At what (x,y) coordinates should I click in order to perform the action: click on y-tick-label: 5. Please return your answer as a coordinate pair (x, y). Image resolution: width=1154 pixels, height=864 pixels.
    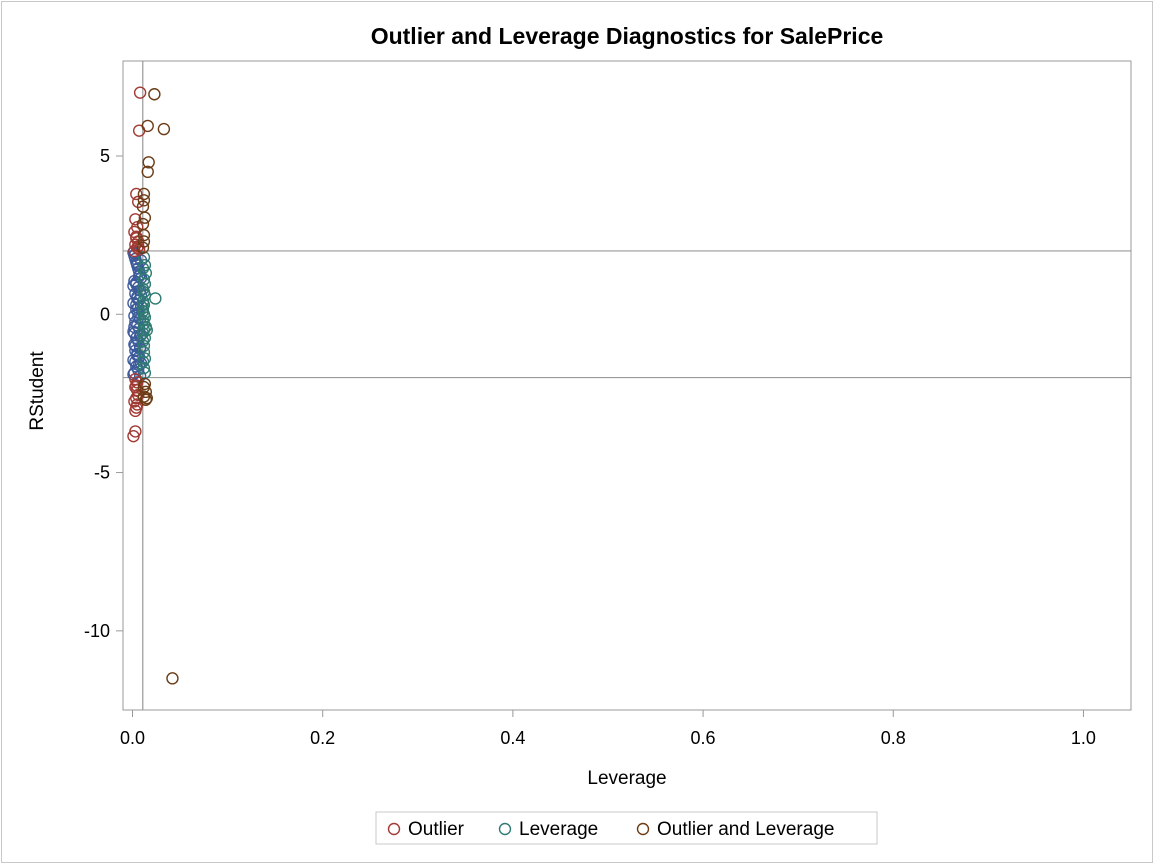
    Looking at the image, I should click on (105, 156).